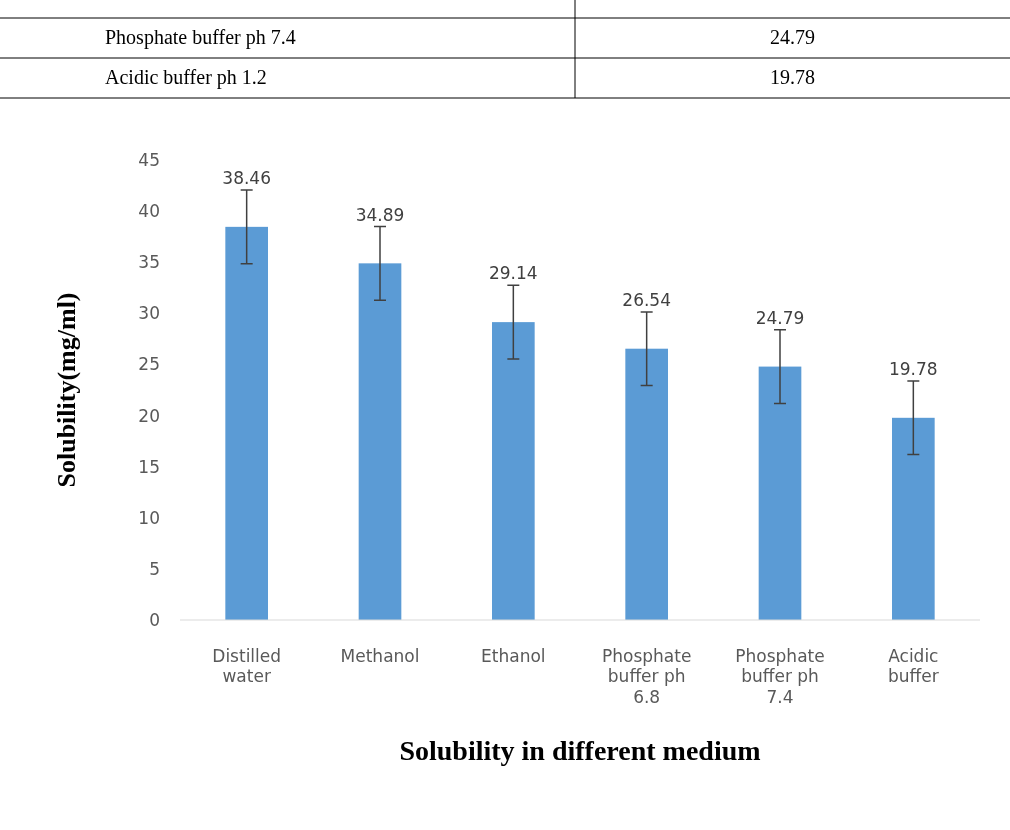 This screenshot has width=1010, height=830. I want to click on y-tick-label: 0, so click(154, 619).